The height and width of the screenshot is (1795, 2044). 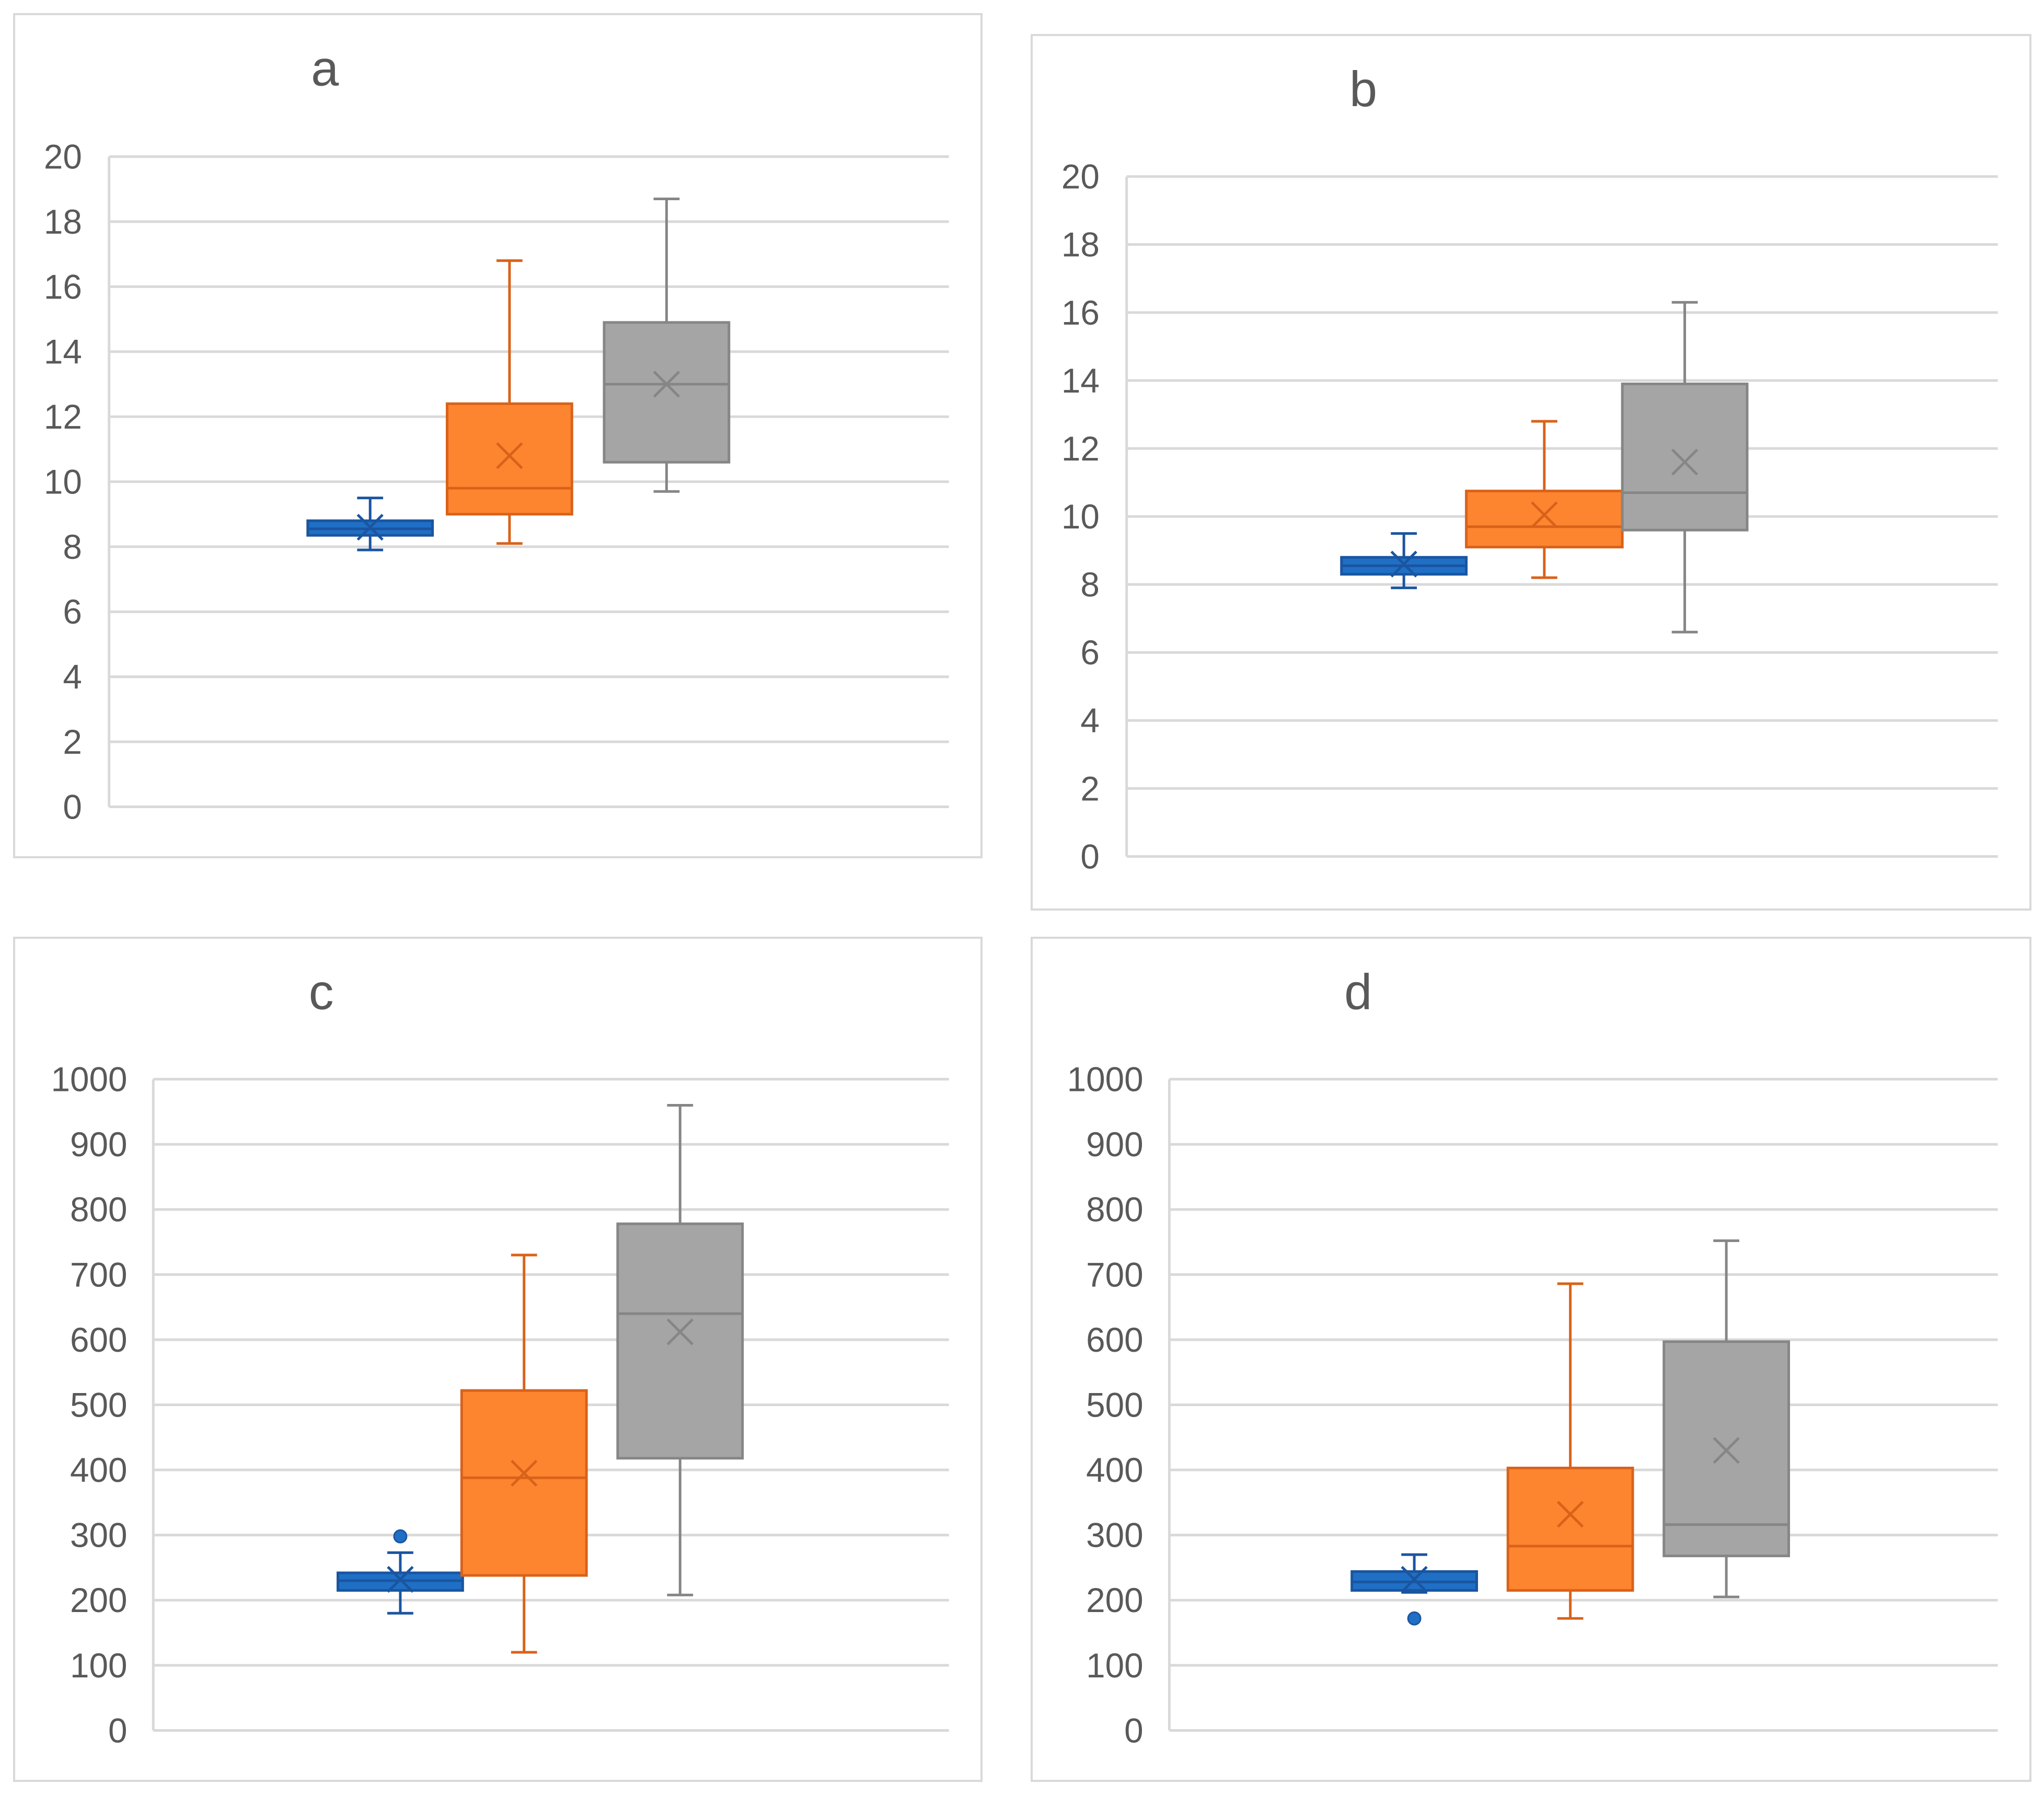 I want to click on chart-b-title: b, so click(x=1363, y=89).